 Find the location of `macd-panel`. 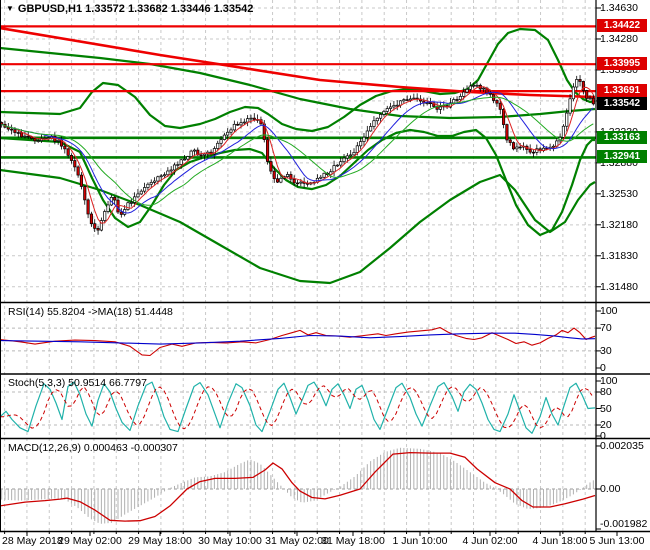

macd-panel is located at coordinates (298, 485).